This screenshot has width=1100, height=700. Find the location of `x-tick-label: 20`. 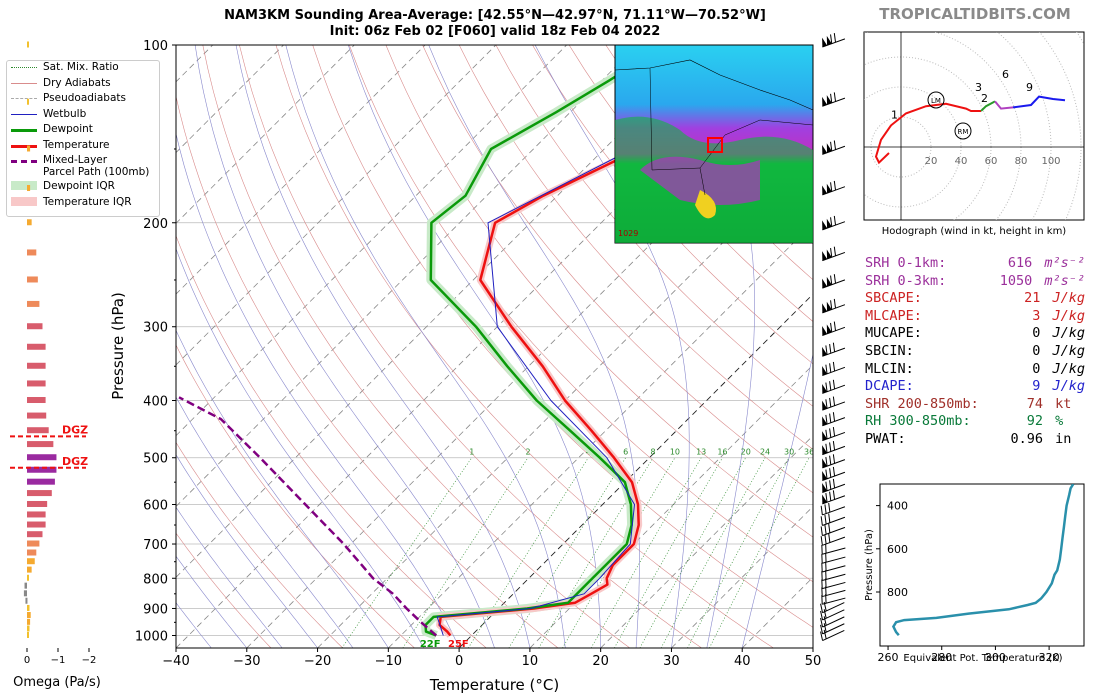

x-tick-label: 20 is located at coordinates (600, 661).